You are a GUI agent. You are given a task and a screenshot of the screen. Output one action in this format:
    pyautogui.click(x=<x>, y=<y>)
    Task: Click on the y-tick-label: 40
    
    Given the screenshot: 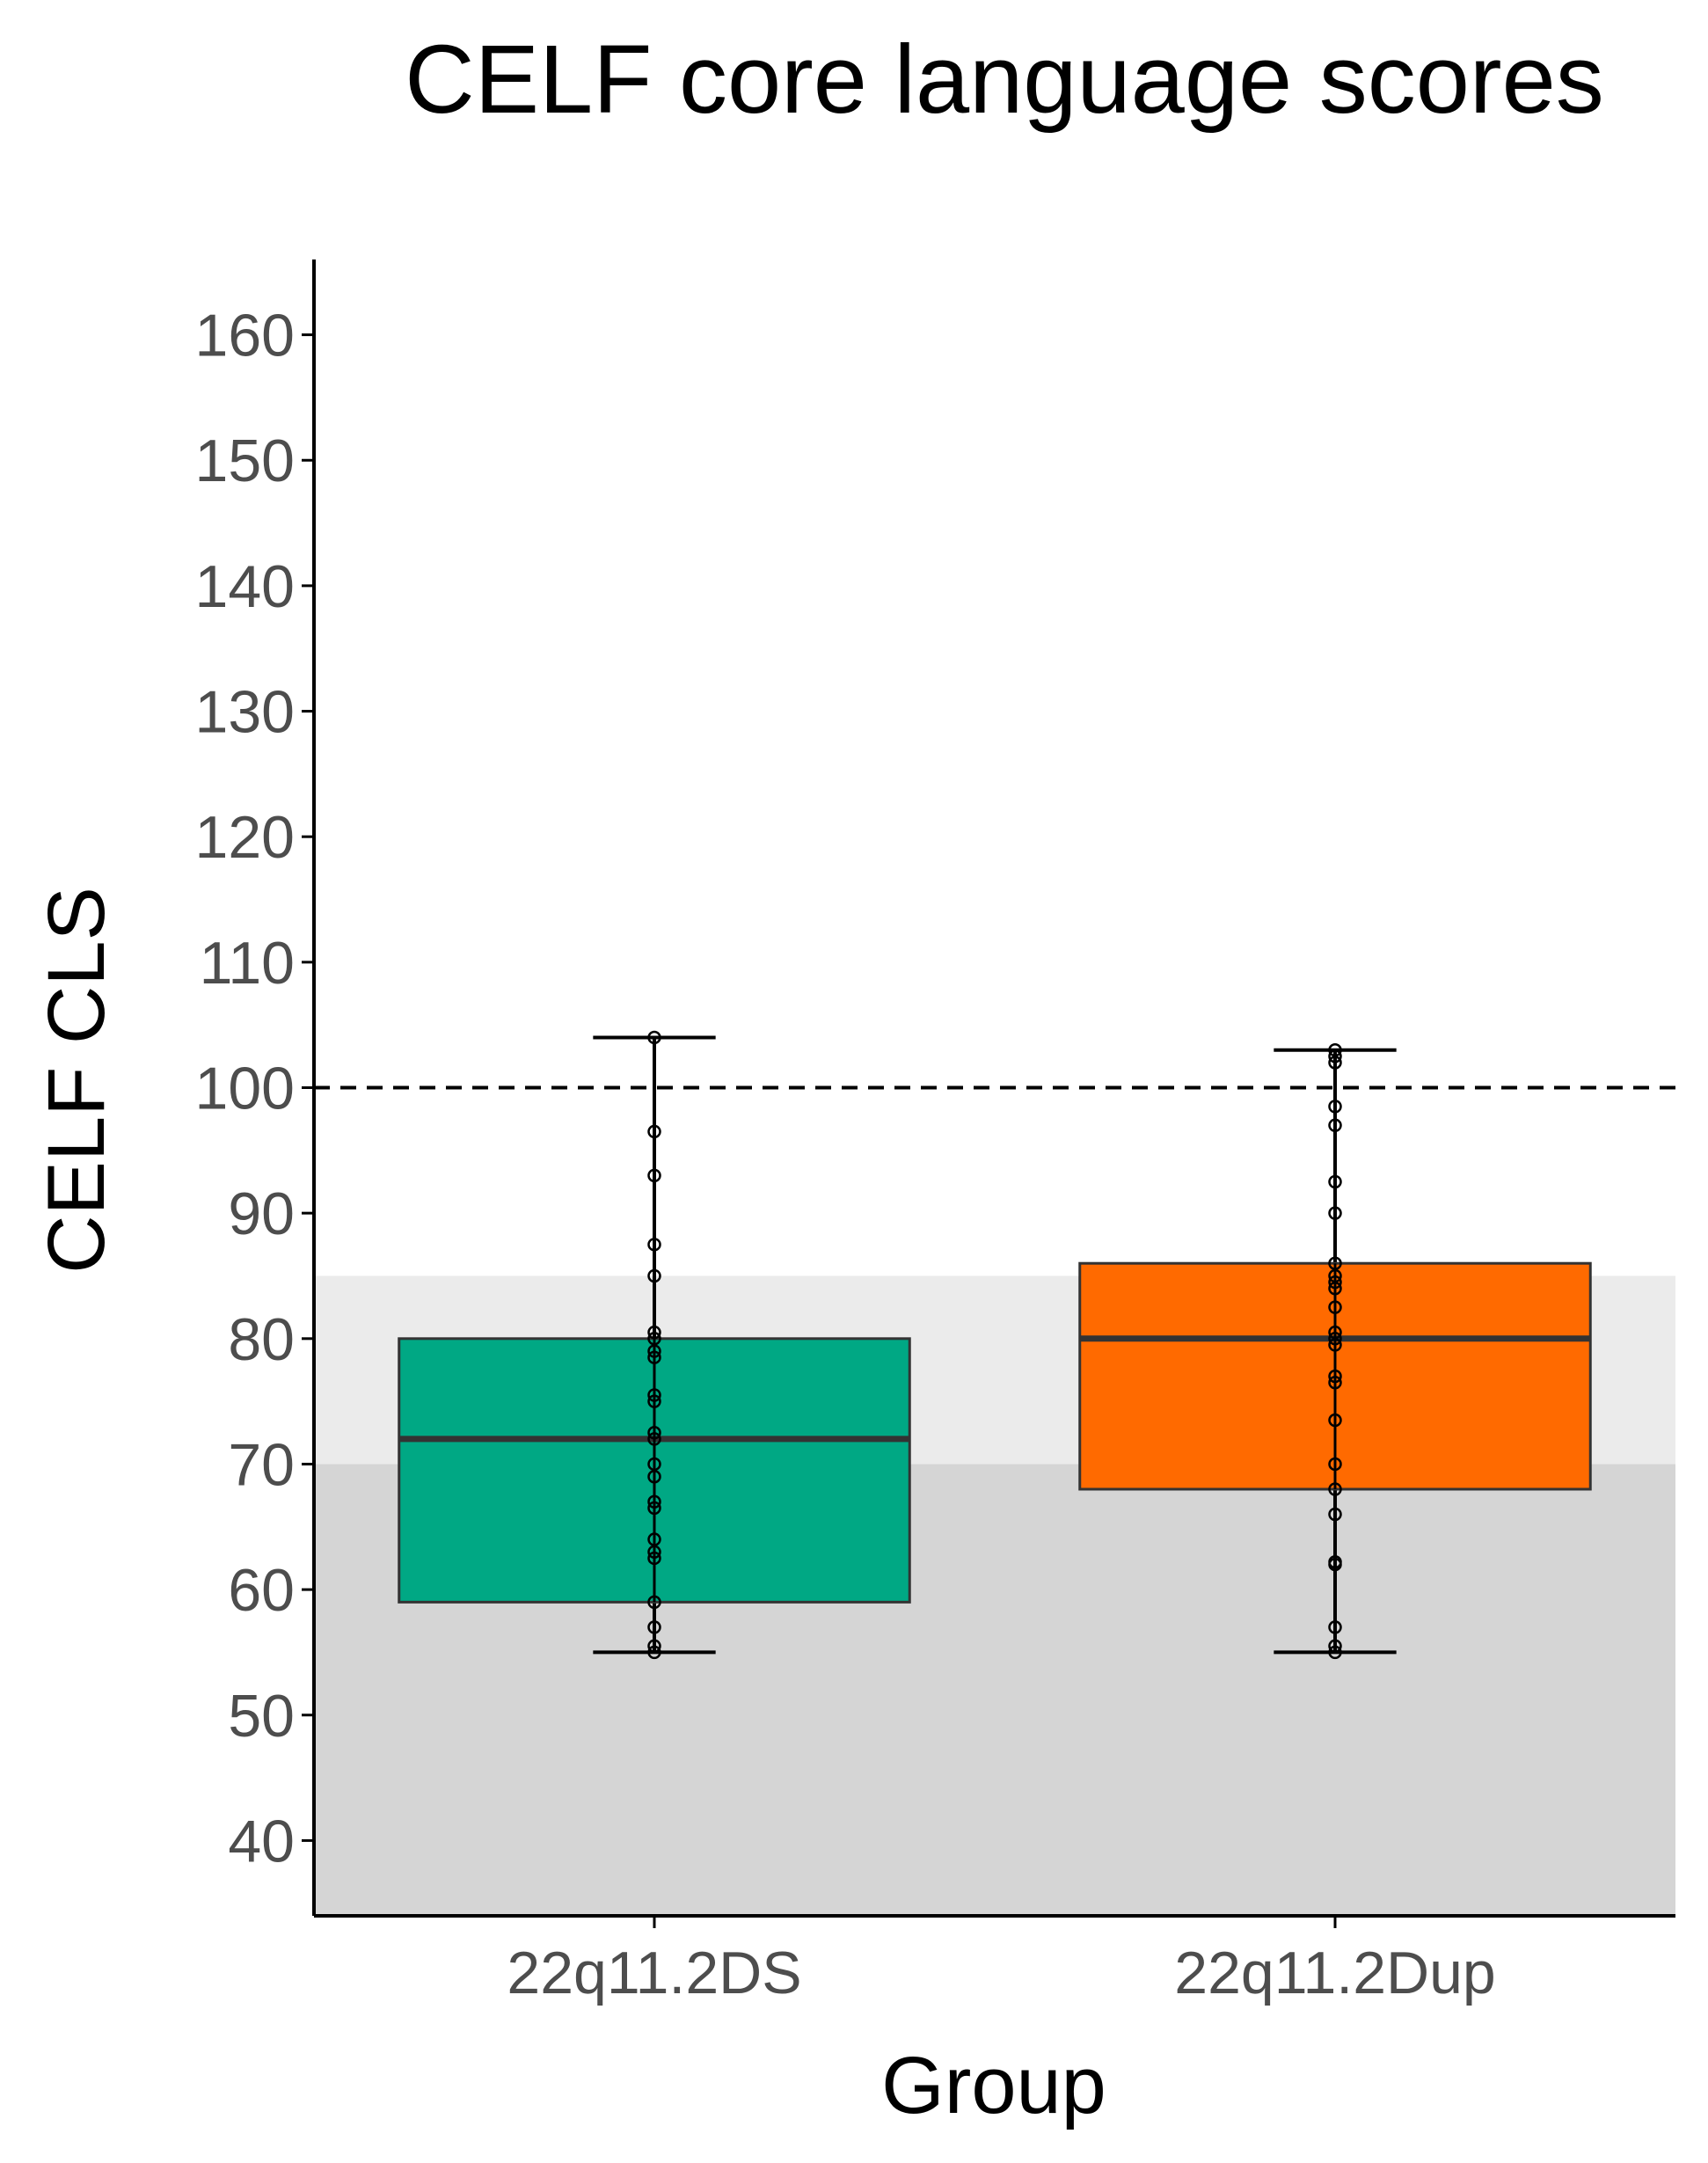 What is the action you would take?
    pyautogui.click(x=262, y=1841)
    